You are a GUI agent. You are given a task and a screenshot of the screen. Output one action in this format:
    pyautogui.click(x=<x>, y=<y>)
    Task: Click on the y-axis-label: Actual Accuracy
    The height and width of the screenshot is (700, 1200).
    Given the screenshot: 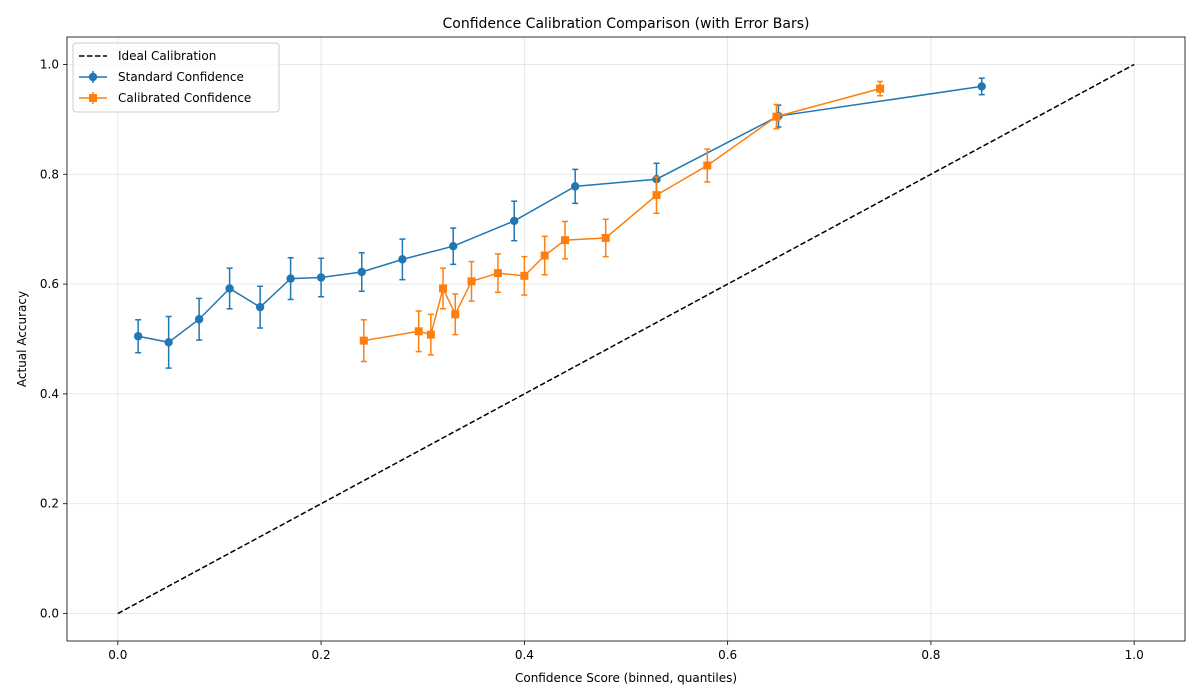 What is the action you would take?
    pyautogui.click(x=22, y=339)
    